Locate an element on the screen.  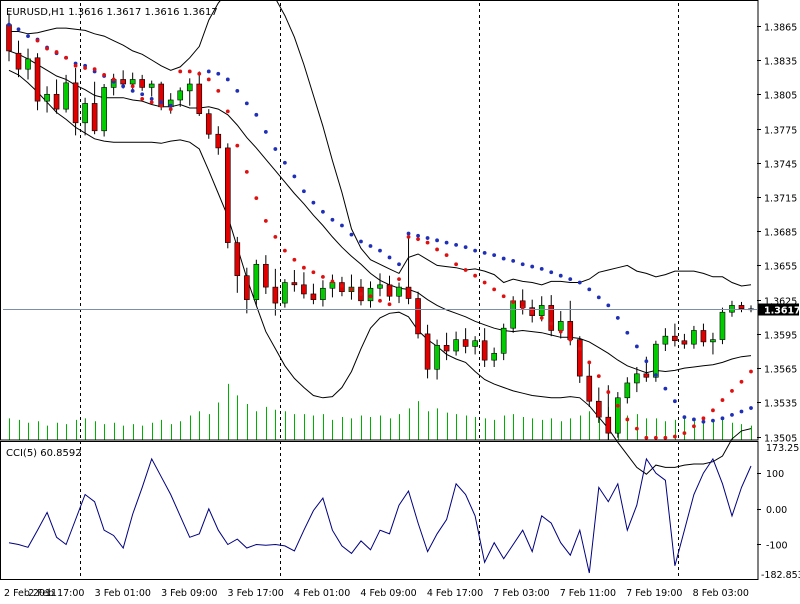
price-tick-label: 1.3625 is located at coordinates (780, 302).